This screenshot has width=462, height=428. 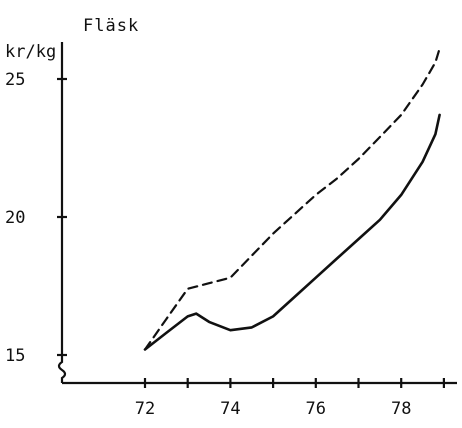 What do you see at coordinates (316, 409) in the screenshot?
I see `x-tick-label: 76` at bounding box center [316, 409].